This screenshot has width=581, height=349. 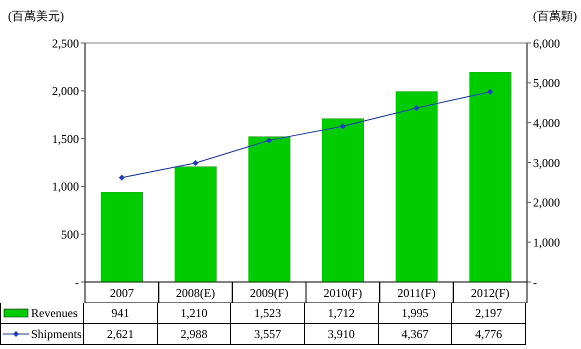 What do you see at coordinates (195, 313) in the screenshot?
I see `data-label: 1,210` at bounding box center [195, 313].